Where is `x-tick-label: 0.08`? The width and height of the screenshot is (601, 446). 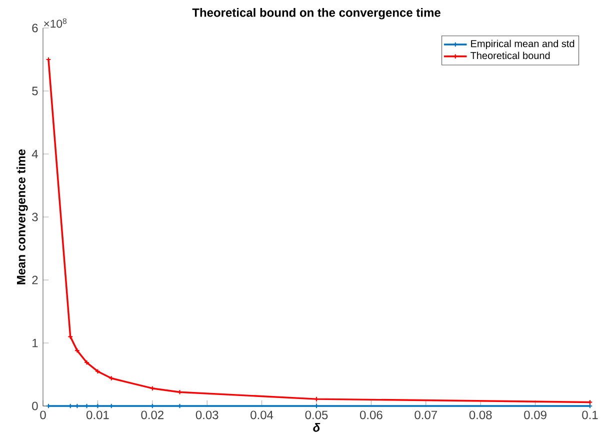 x-tick-label: 0.08 is located at coordinates (480, 415).